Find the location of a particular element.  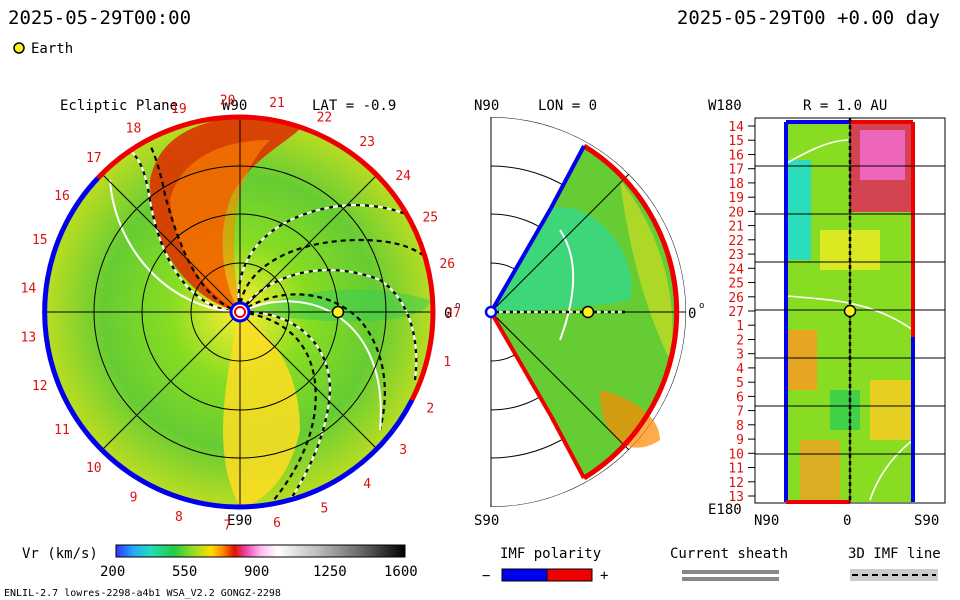

carrington-tick-label: 2 is located at coordinates (430, 409).